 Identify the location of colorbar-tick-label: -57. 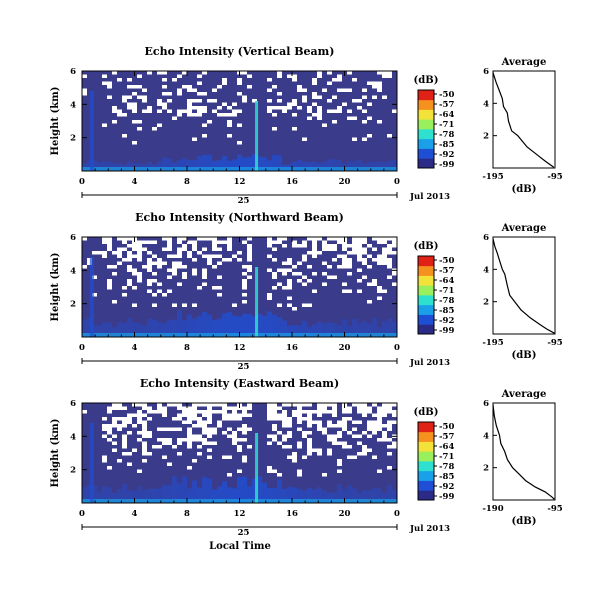
(446, 271).